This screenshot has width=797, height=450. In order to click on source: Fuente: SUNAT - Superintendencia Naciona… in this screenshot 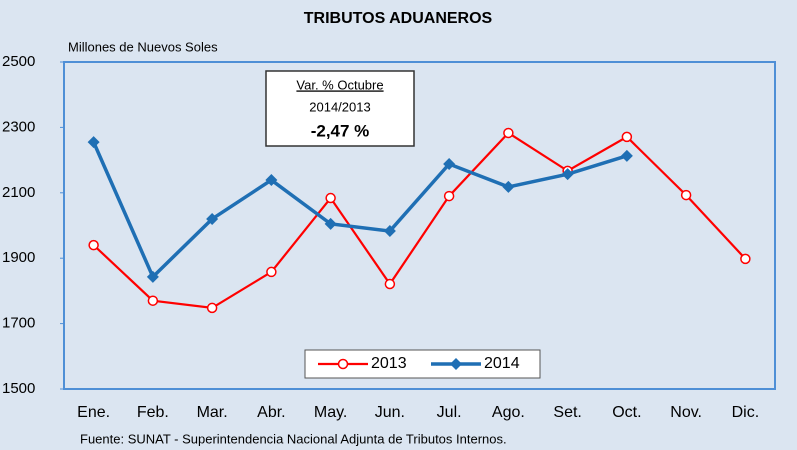, I will do `click(293, 438)`.